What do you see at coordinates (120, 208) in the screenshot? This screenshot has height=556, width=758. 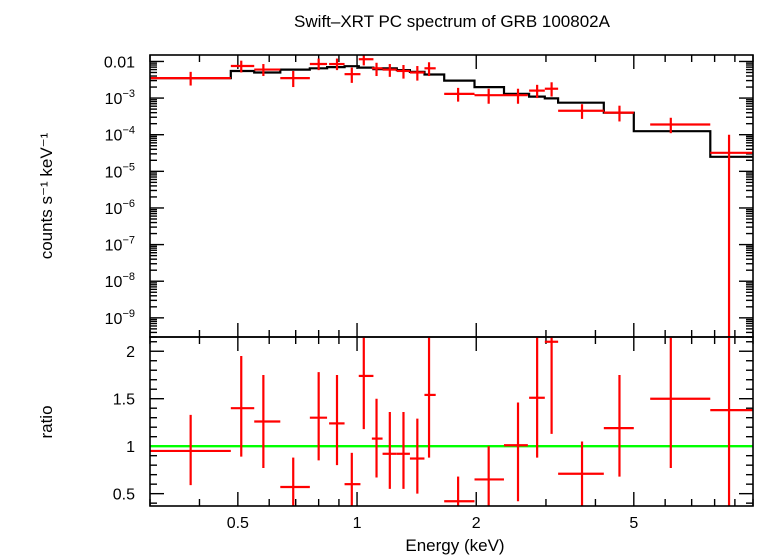 I see `y-tick-label: 10⁻⁶` at bounding box center [120, 208].